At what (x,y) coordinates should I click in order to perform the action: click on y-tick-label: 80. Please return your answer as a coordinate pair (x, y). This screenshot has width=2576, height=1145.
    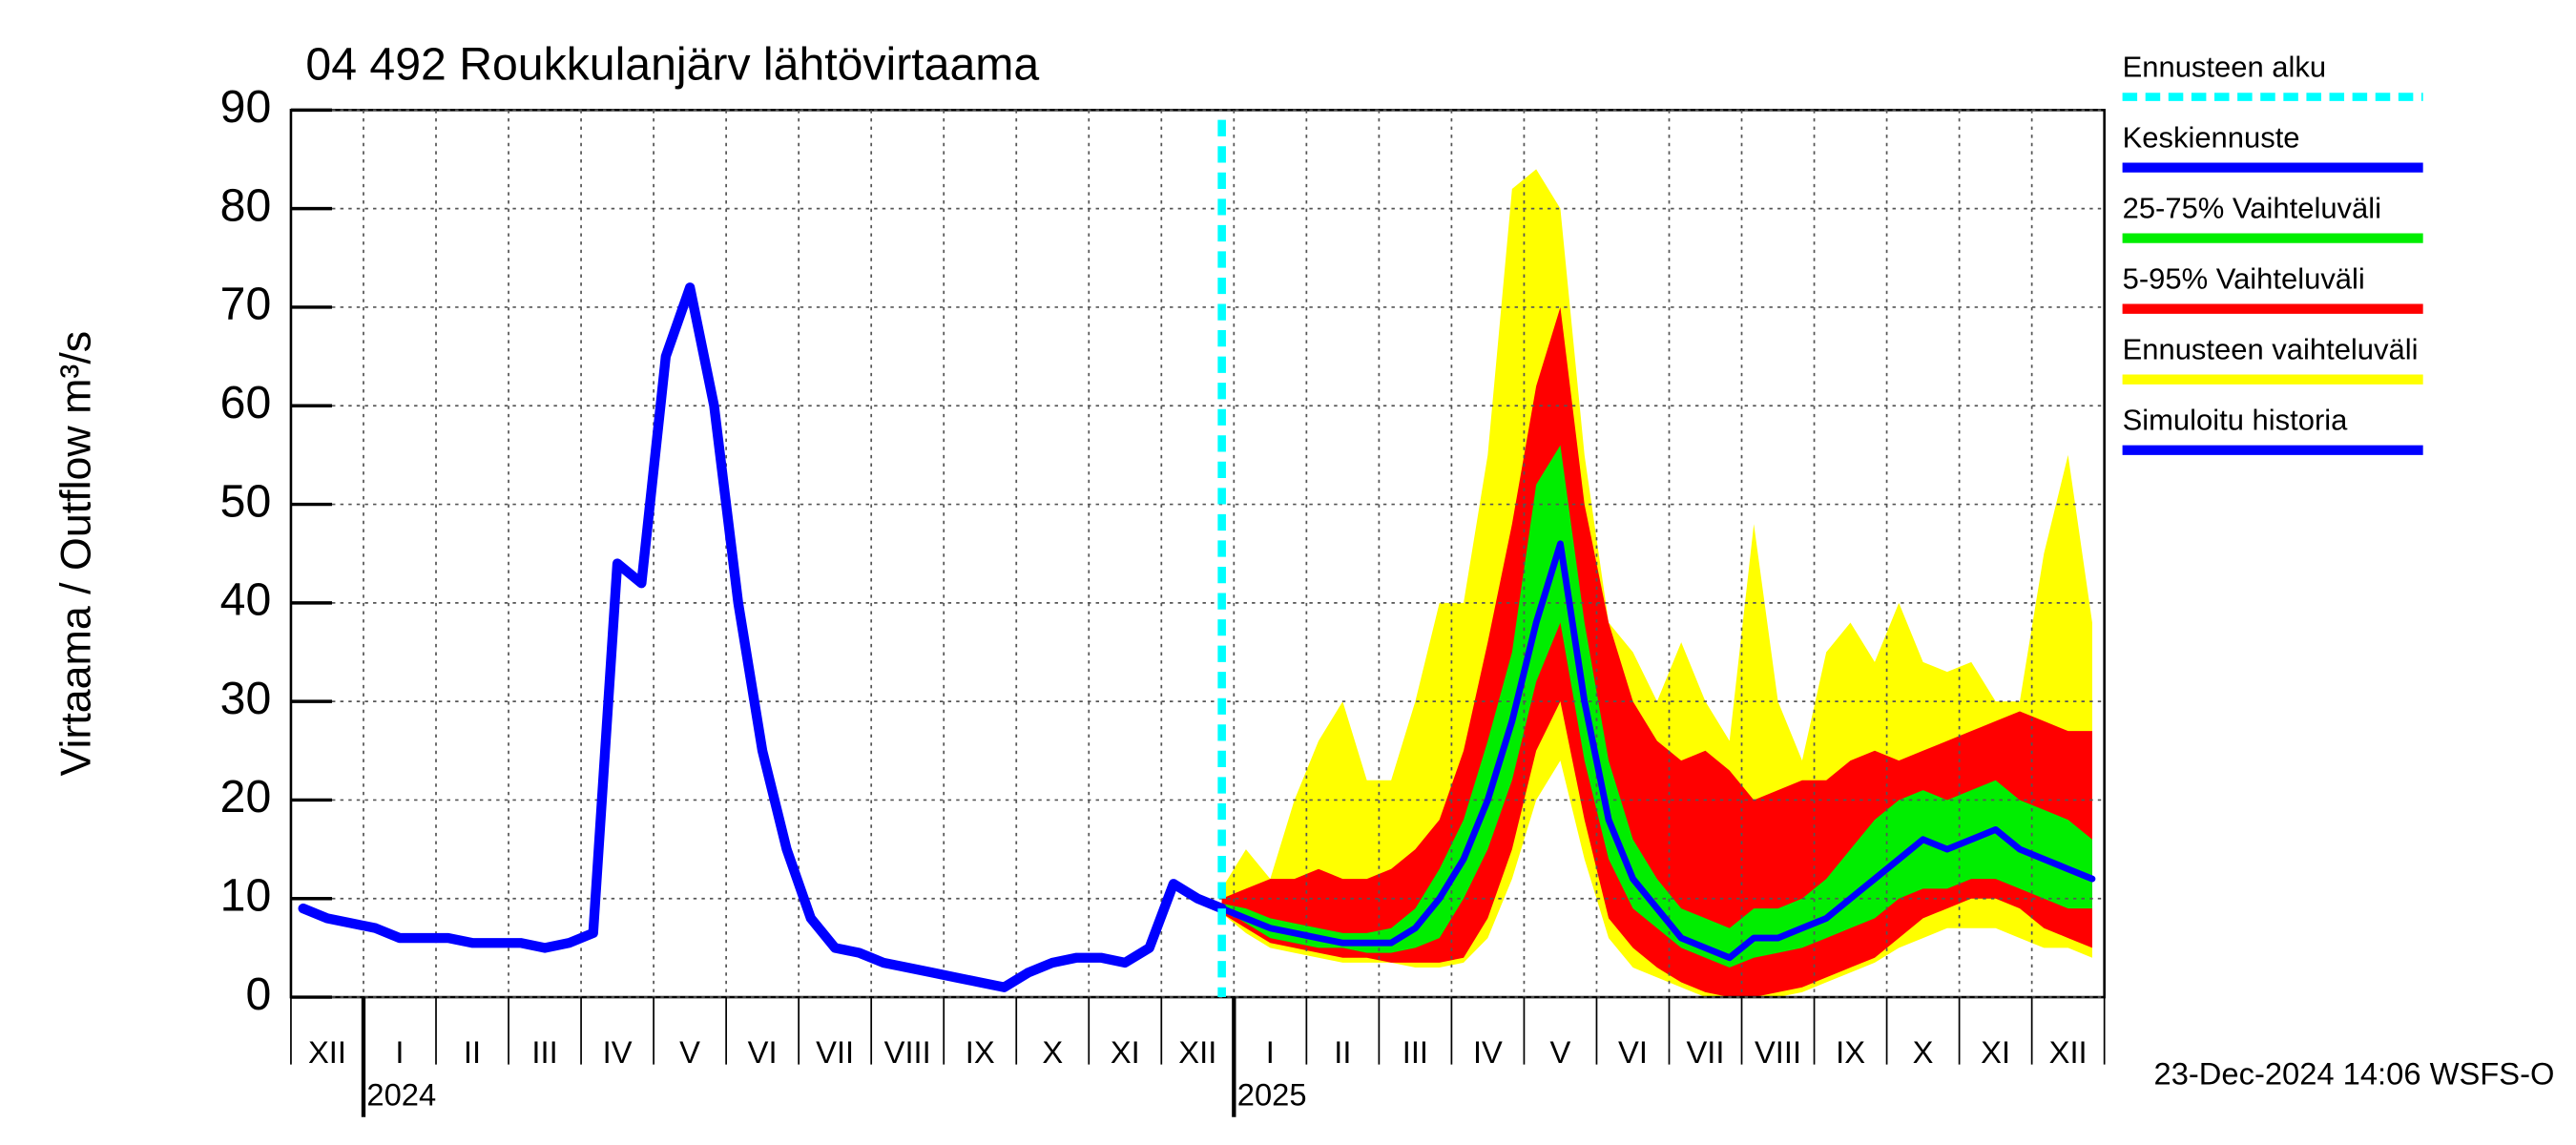
    Looking at the image, I should click on (246, 205).